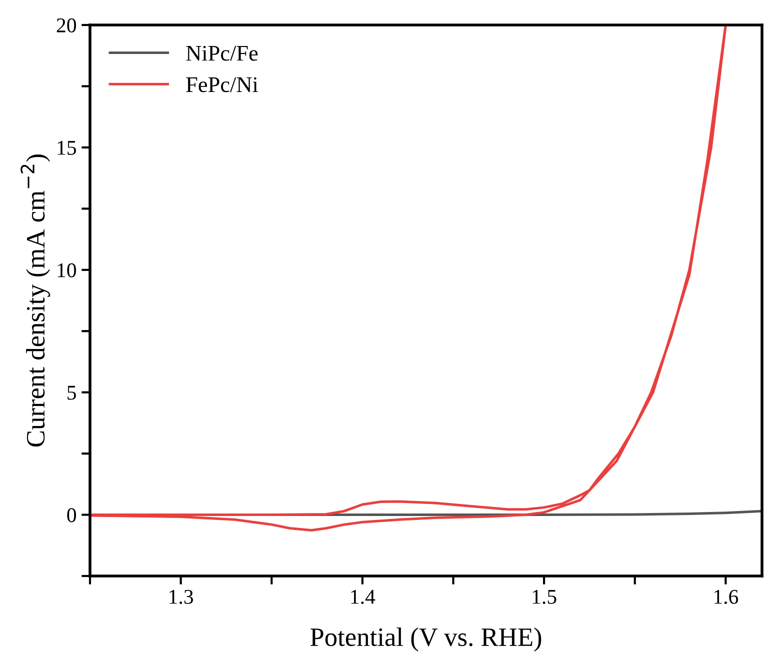  What do you see at coordinates (71, 515) in the screenshot?
I see `y-tick-label: 0` at bounding box center [71, 515].